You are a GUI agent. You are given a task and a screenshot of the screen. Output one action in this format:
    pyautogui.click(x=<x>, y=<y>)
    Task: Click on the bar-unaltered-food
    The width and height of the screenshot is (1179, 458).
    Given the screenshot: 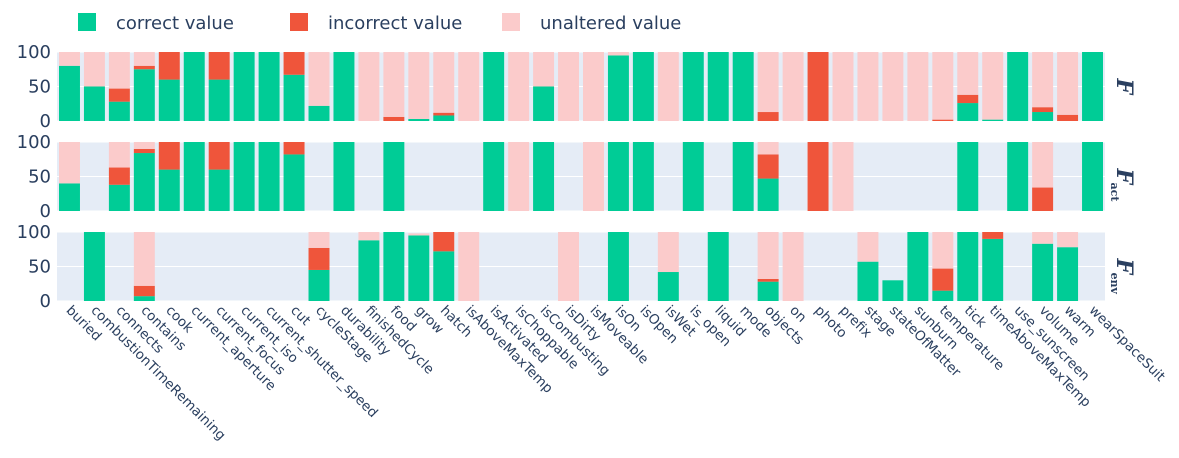 What is the action you would take?
    pyautogui.click(x=394, y=84)
    